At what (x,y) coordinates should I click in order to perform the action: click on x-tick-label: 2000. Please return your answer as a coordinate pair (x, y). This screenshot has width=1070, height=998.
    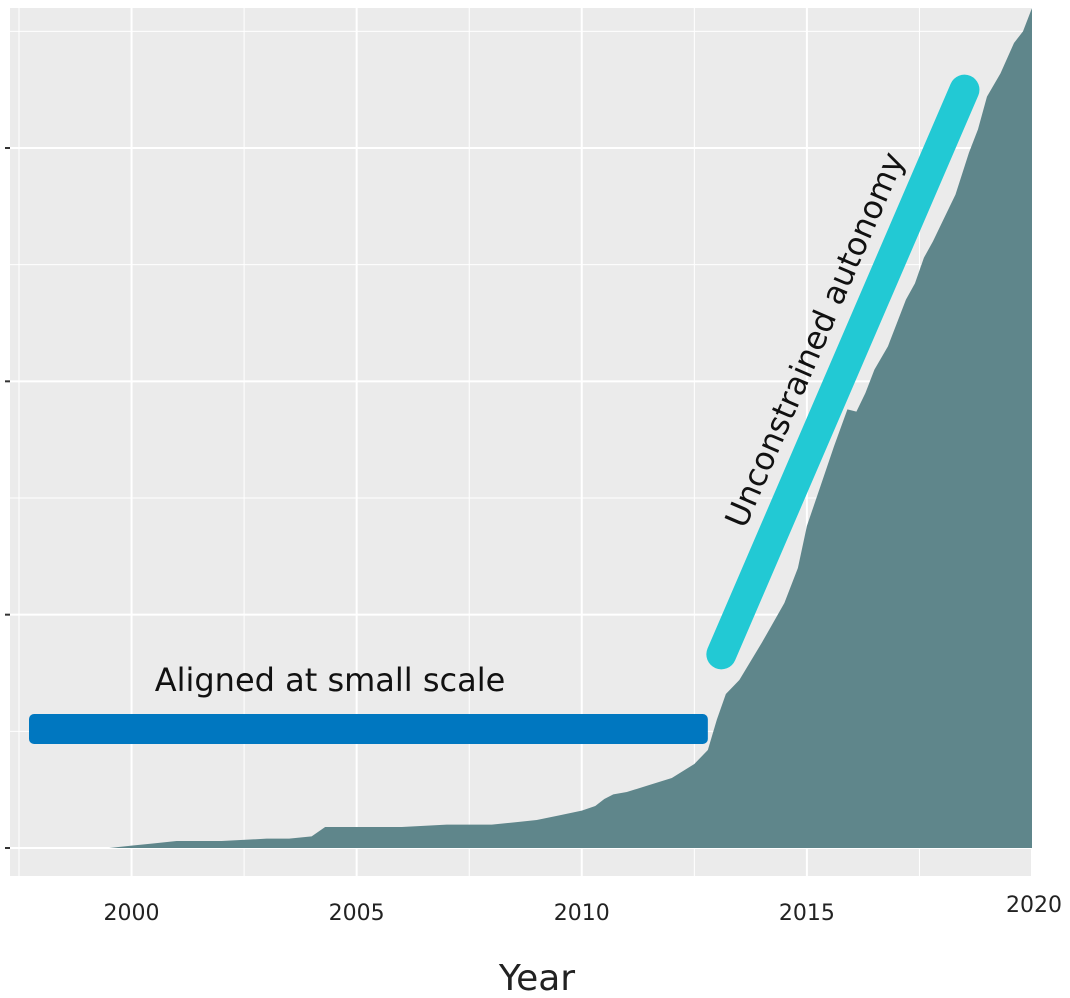
    Looking at the image, I should click on (132, 913).